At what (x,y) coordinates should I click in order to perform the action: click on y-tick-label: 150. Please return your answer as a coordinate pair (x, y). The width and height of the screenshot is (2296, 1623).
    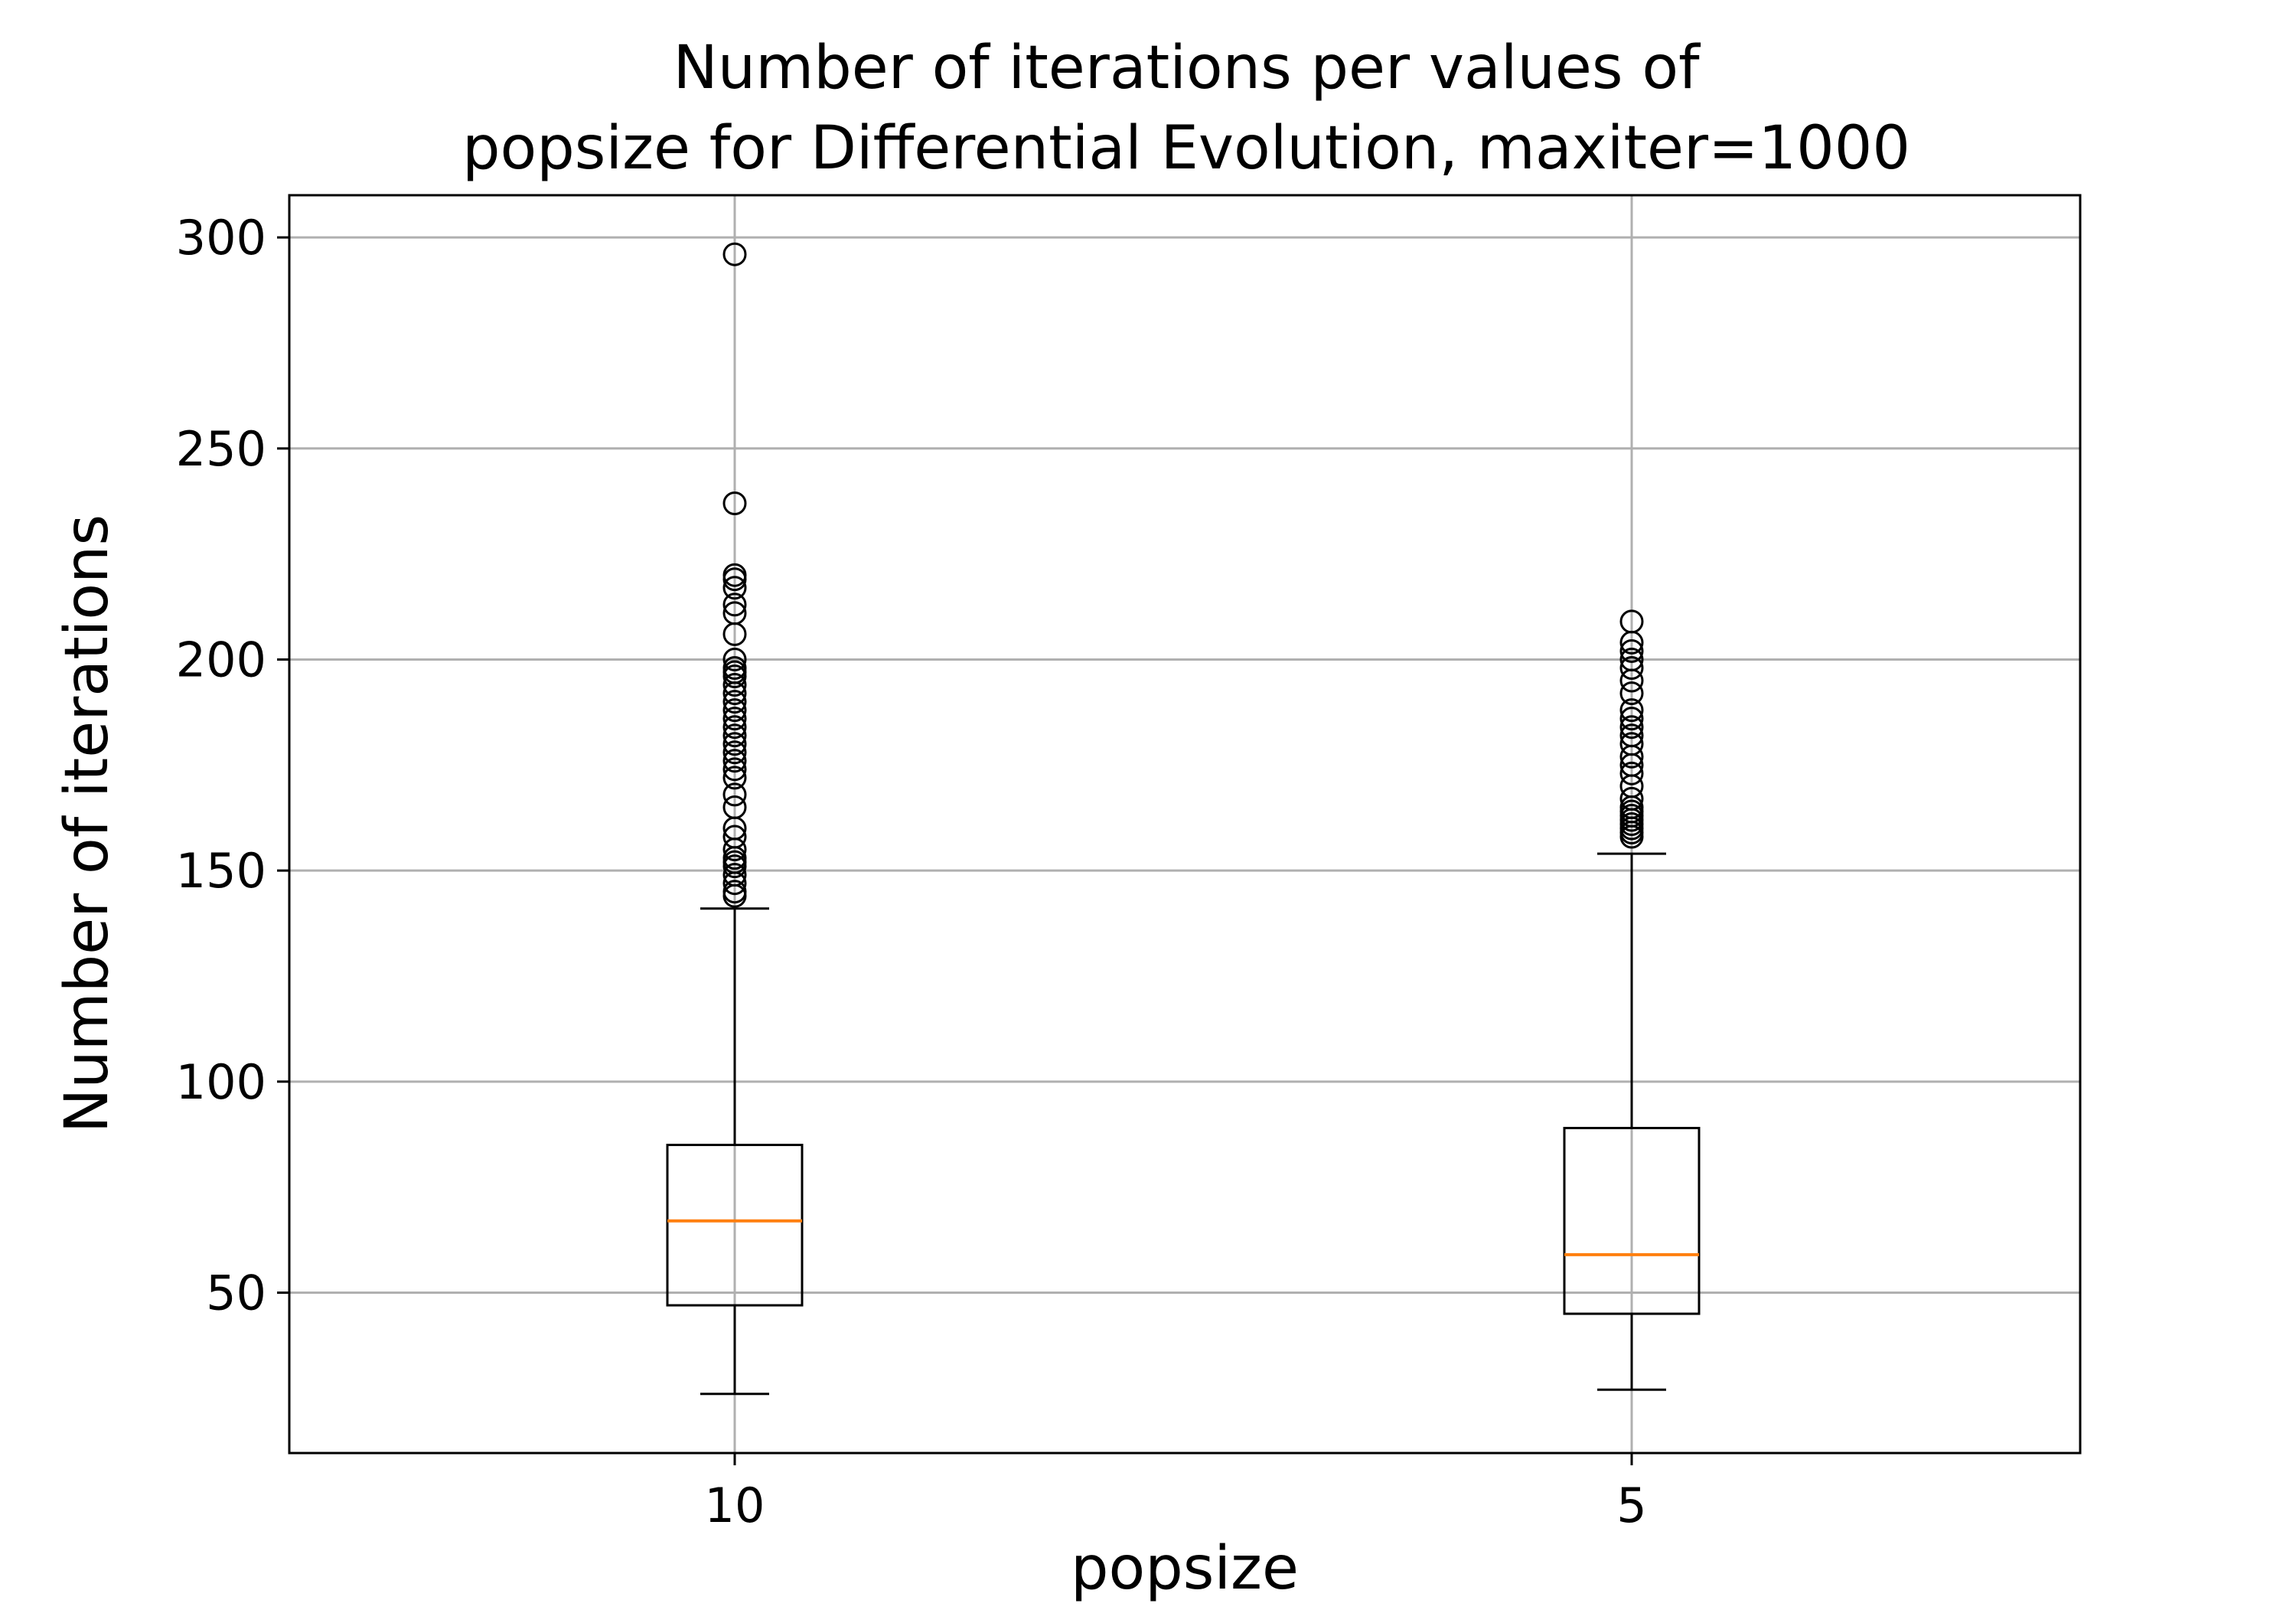
    Looking at the image, I should click on (221, 871).